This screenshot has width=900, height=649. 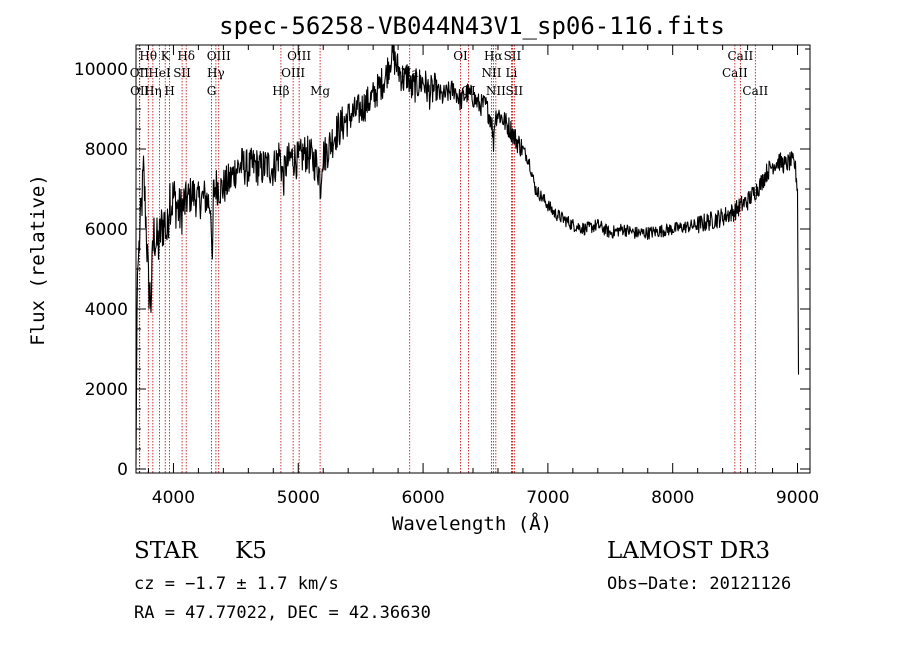 What do you see at coordinates (491, 73) in the screenshot?
I see `line-label-20: NII` at bounding box center [491, 73].